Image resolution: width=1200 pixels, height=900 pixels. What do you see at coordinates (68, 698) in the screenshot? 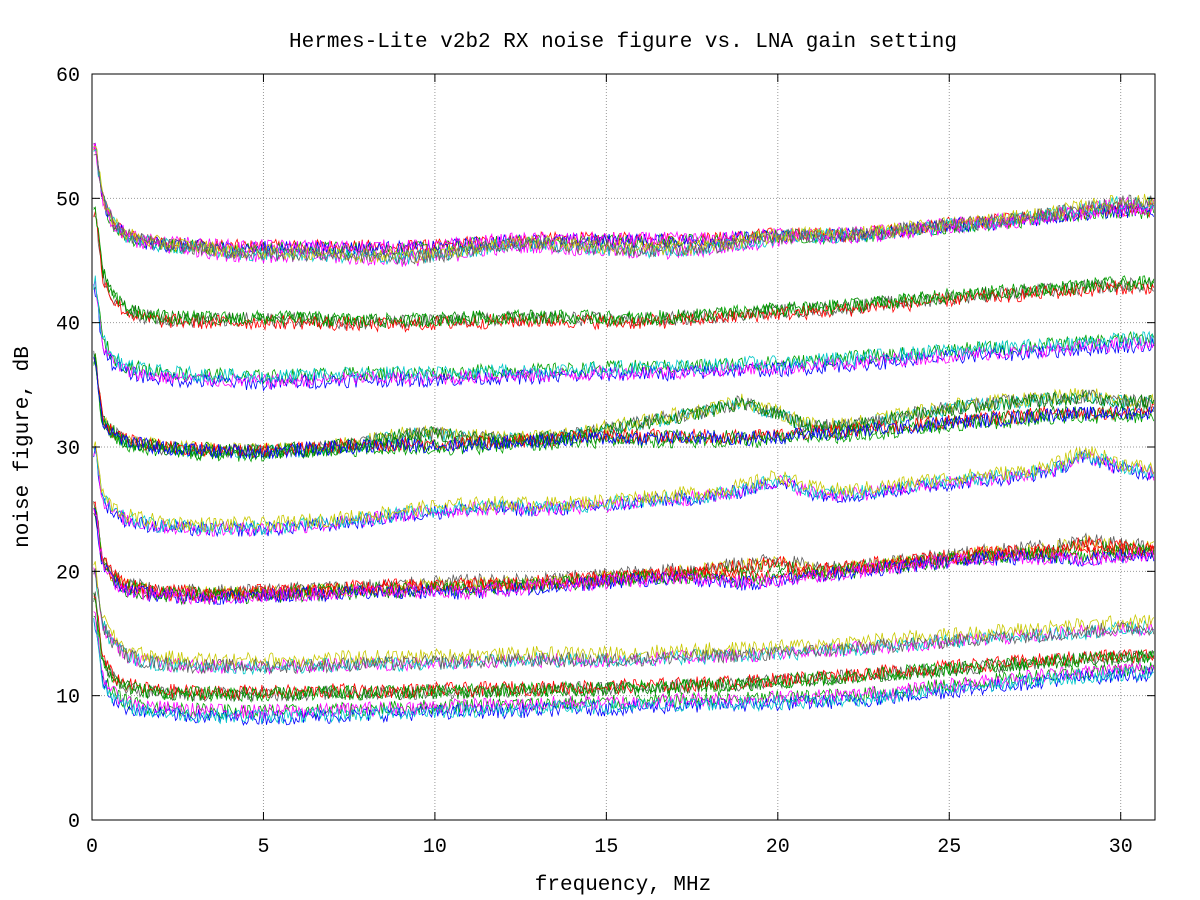
I see `y-tick-label: 10` at bounding box center [68, 698].